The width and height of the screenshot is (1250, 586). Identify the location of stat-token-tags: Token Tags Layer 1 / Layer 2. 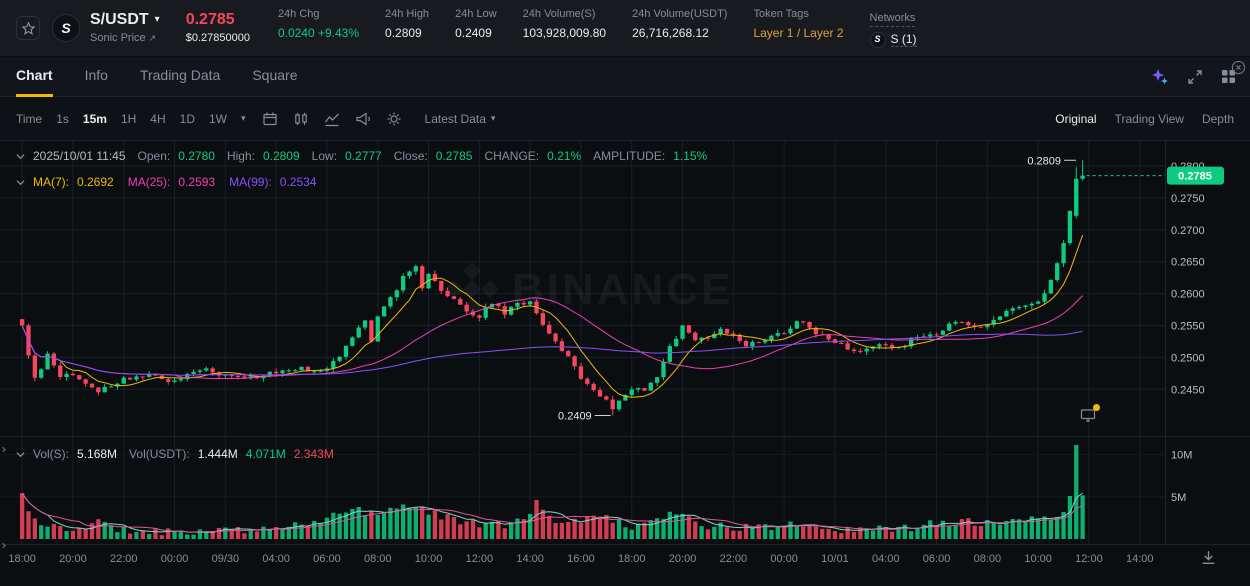
(798, 28).